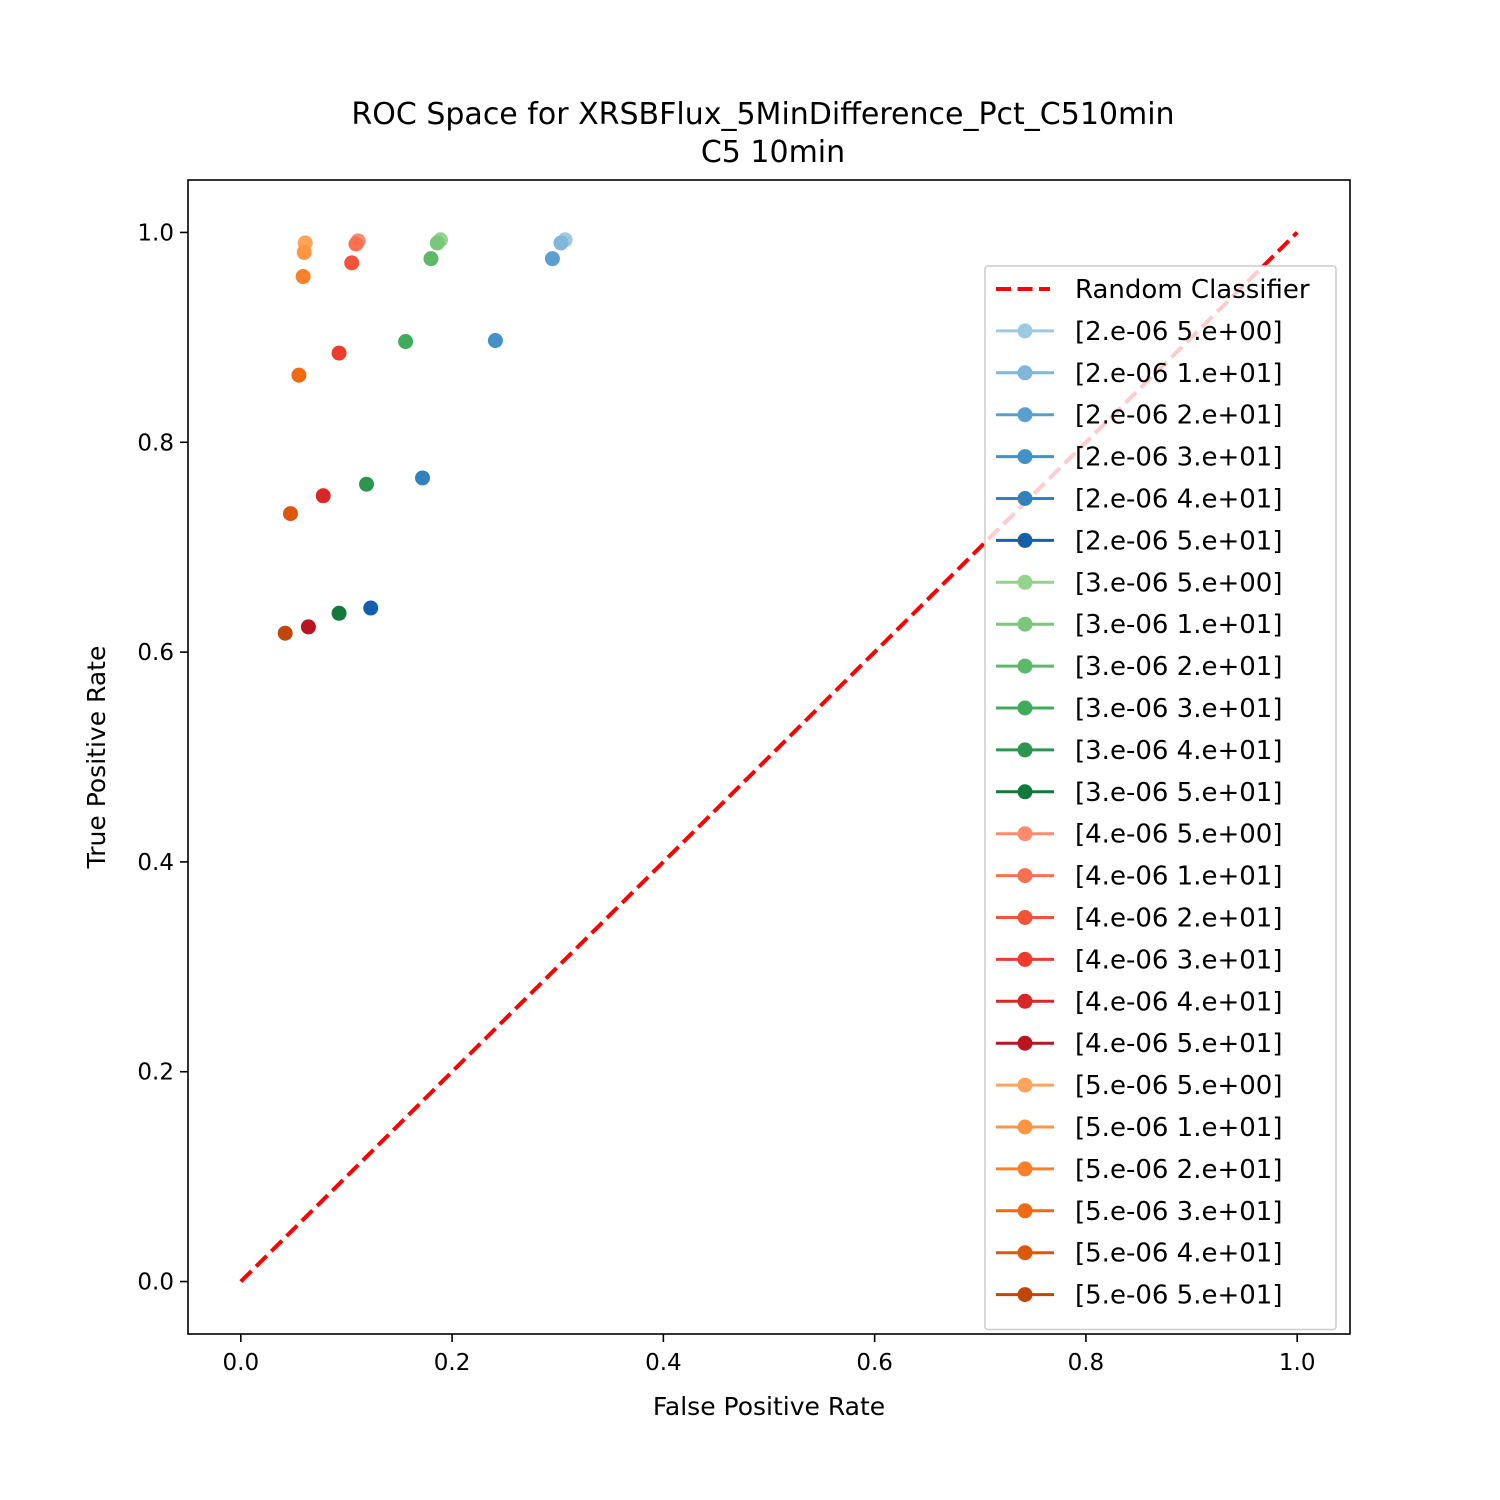 The height and width of the screenshot is (1500, 1500). Describe the element at coordinates (162, 758) in the screenshot. I see `y-axis: 0.0 0.2 0.4 0.6 0.8 1.0` at that location.